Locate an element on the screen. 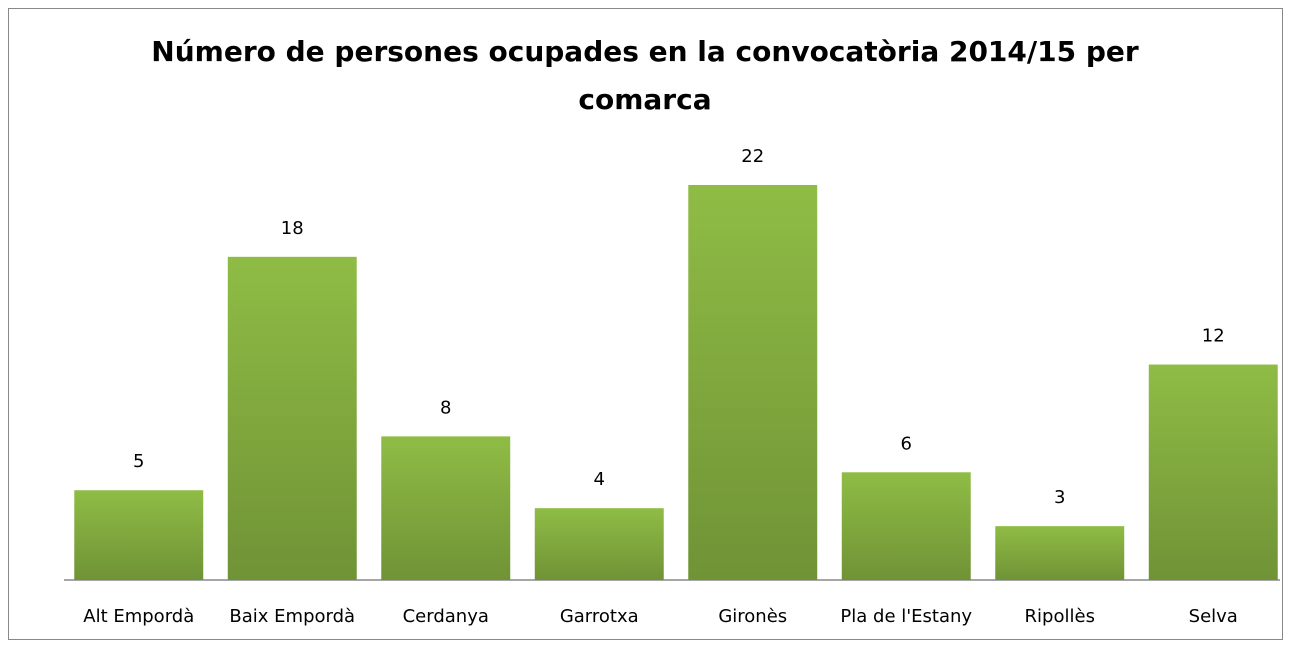 The width and height of the screenshot is (1291, 648). value-label: 12 is located at coordinates (1213, 336).